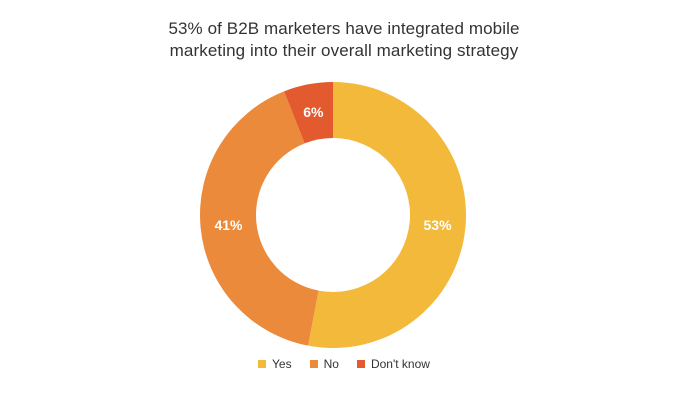 This screenshot has height=400, width=688. What do you see at coordinates (228, 225) in the screenshot?
I see `slice-label-no: 41%` at bounding box center [228, 225].